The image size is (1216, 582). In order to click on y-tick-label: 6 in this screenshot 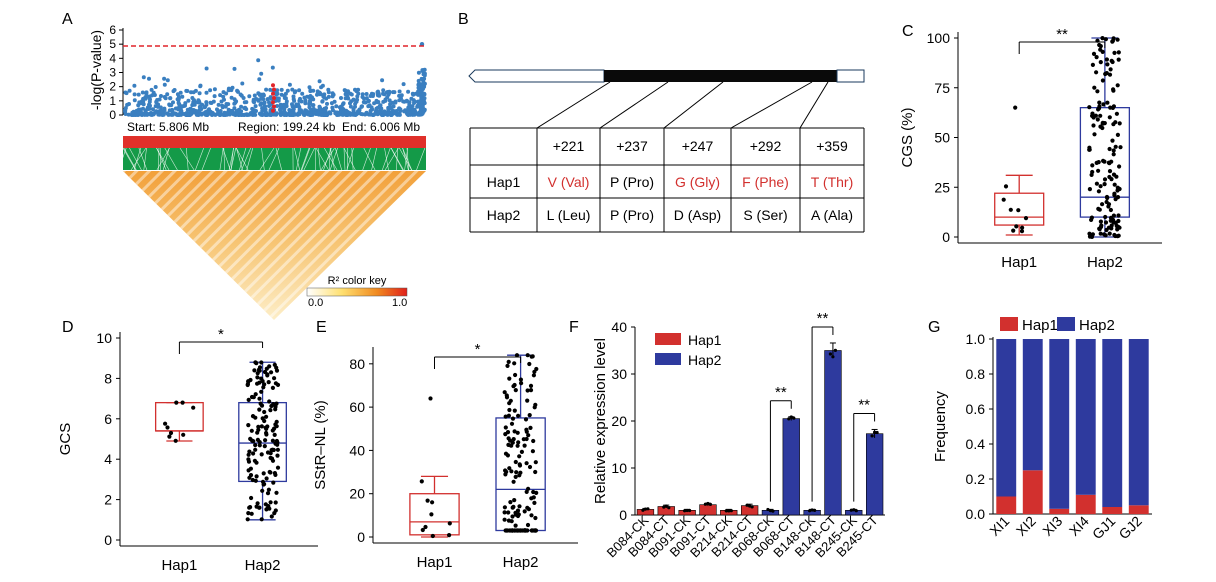, I will do `click(108, 419)`.